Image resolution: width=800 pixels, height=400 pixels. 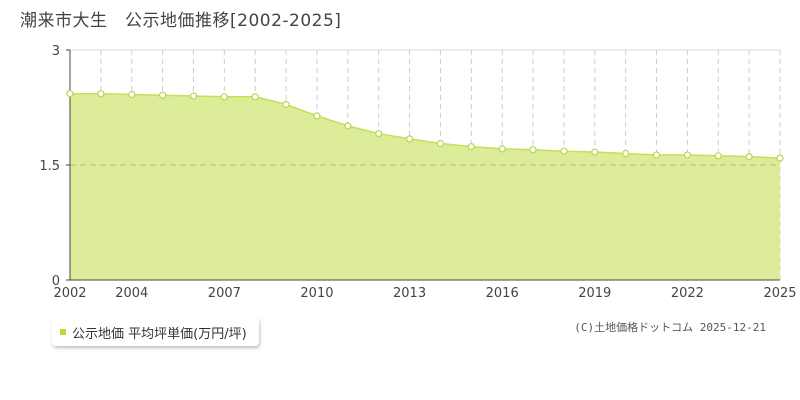 What do you see at coordinates (69, 293) in the screenshot?
I see `x-tick-label: 2002` at bounding box center [69, 293].